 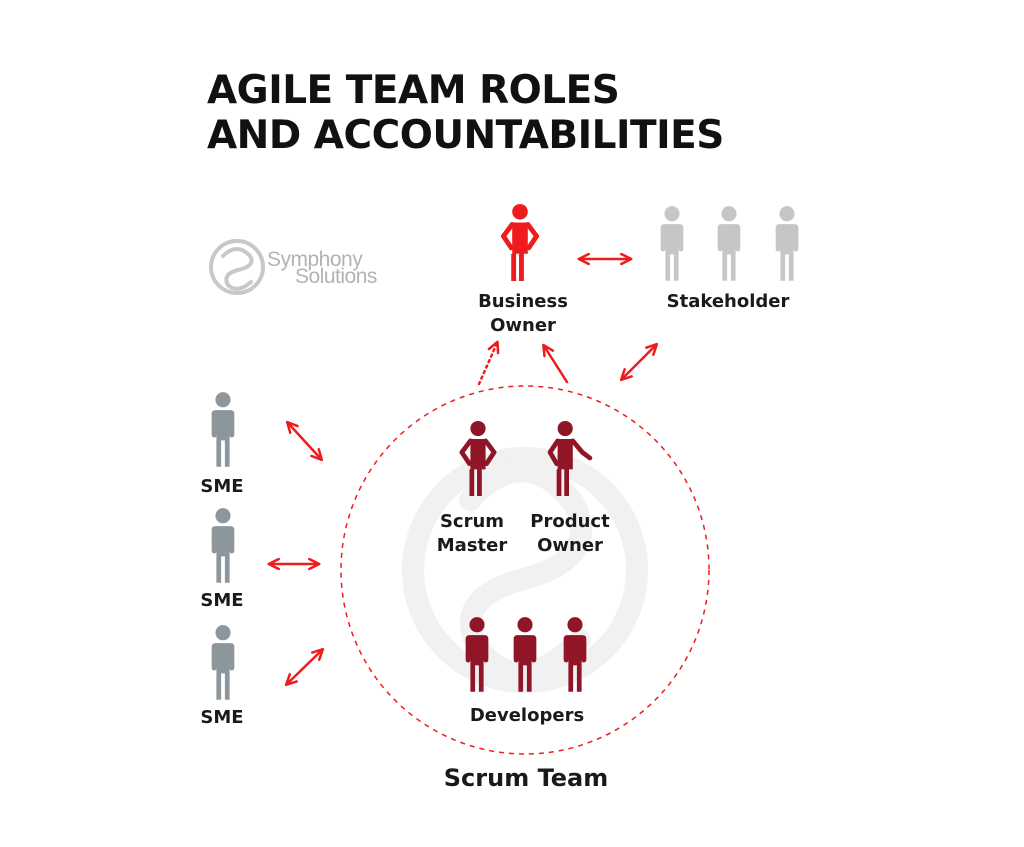 What do you see at coordinates (728, 301) in the screenshot?
I see `stakeholder-label: Stakeholder` at bounding box center [728, 301].